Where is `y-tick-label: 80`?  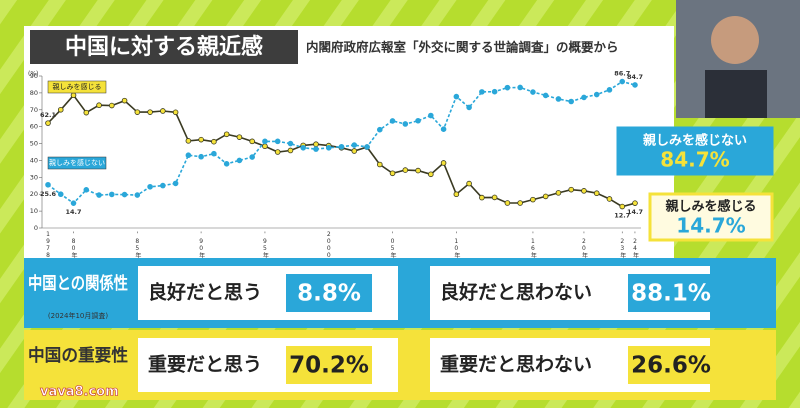
y-tick-label: 80 is located at coordinates (34, 93).